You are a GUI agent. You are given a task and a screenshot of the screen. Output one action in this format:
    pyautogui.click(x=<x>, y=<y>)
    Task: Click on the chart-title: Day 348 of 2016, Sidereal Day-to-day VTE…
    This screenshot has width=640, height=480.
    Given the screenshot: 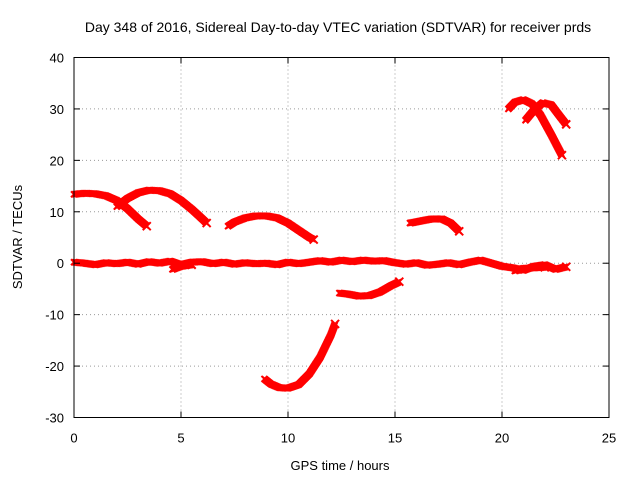 What is the action you would take?
    pyautogui.click(x=338, y=27)
    